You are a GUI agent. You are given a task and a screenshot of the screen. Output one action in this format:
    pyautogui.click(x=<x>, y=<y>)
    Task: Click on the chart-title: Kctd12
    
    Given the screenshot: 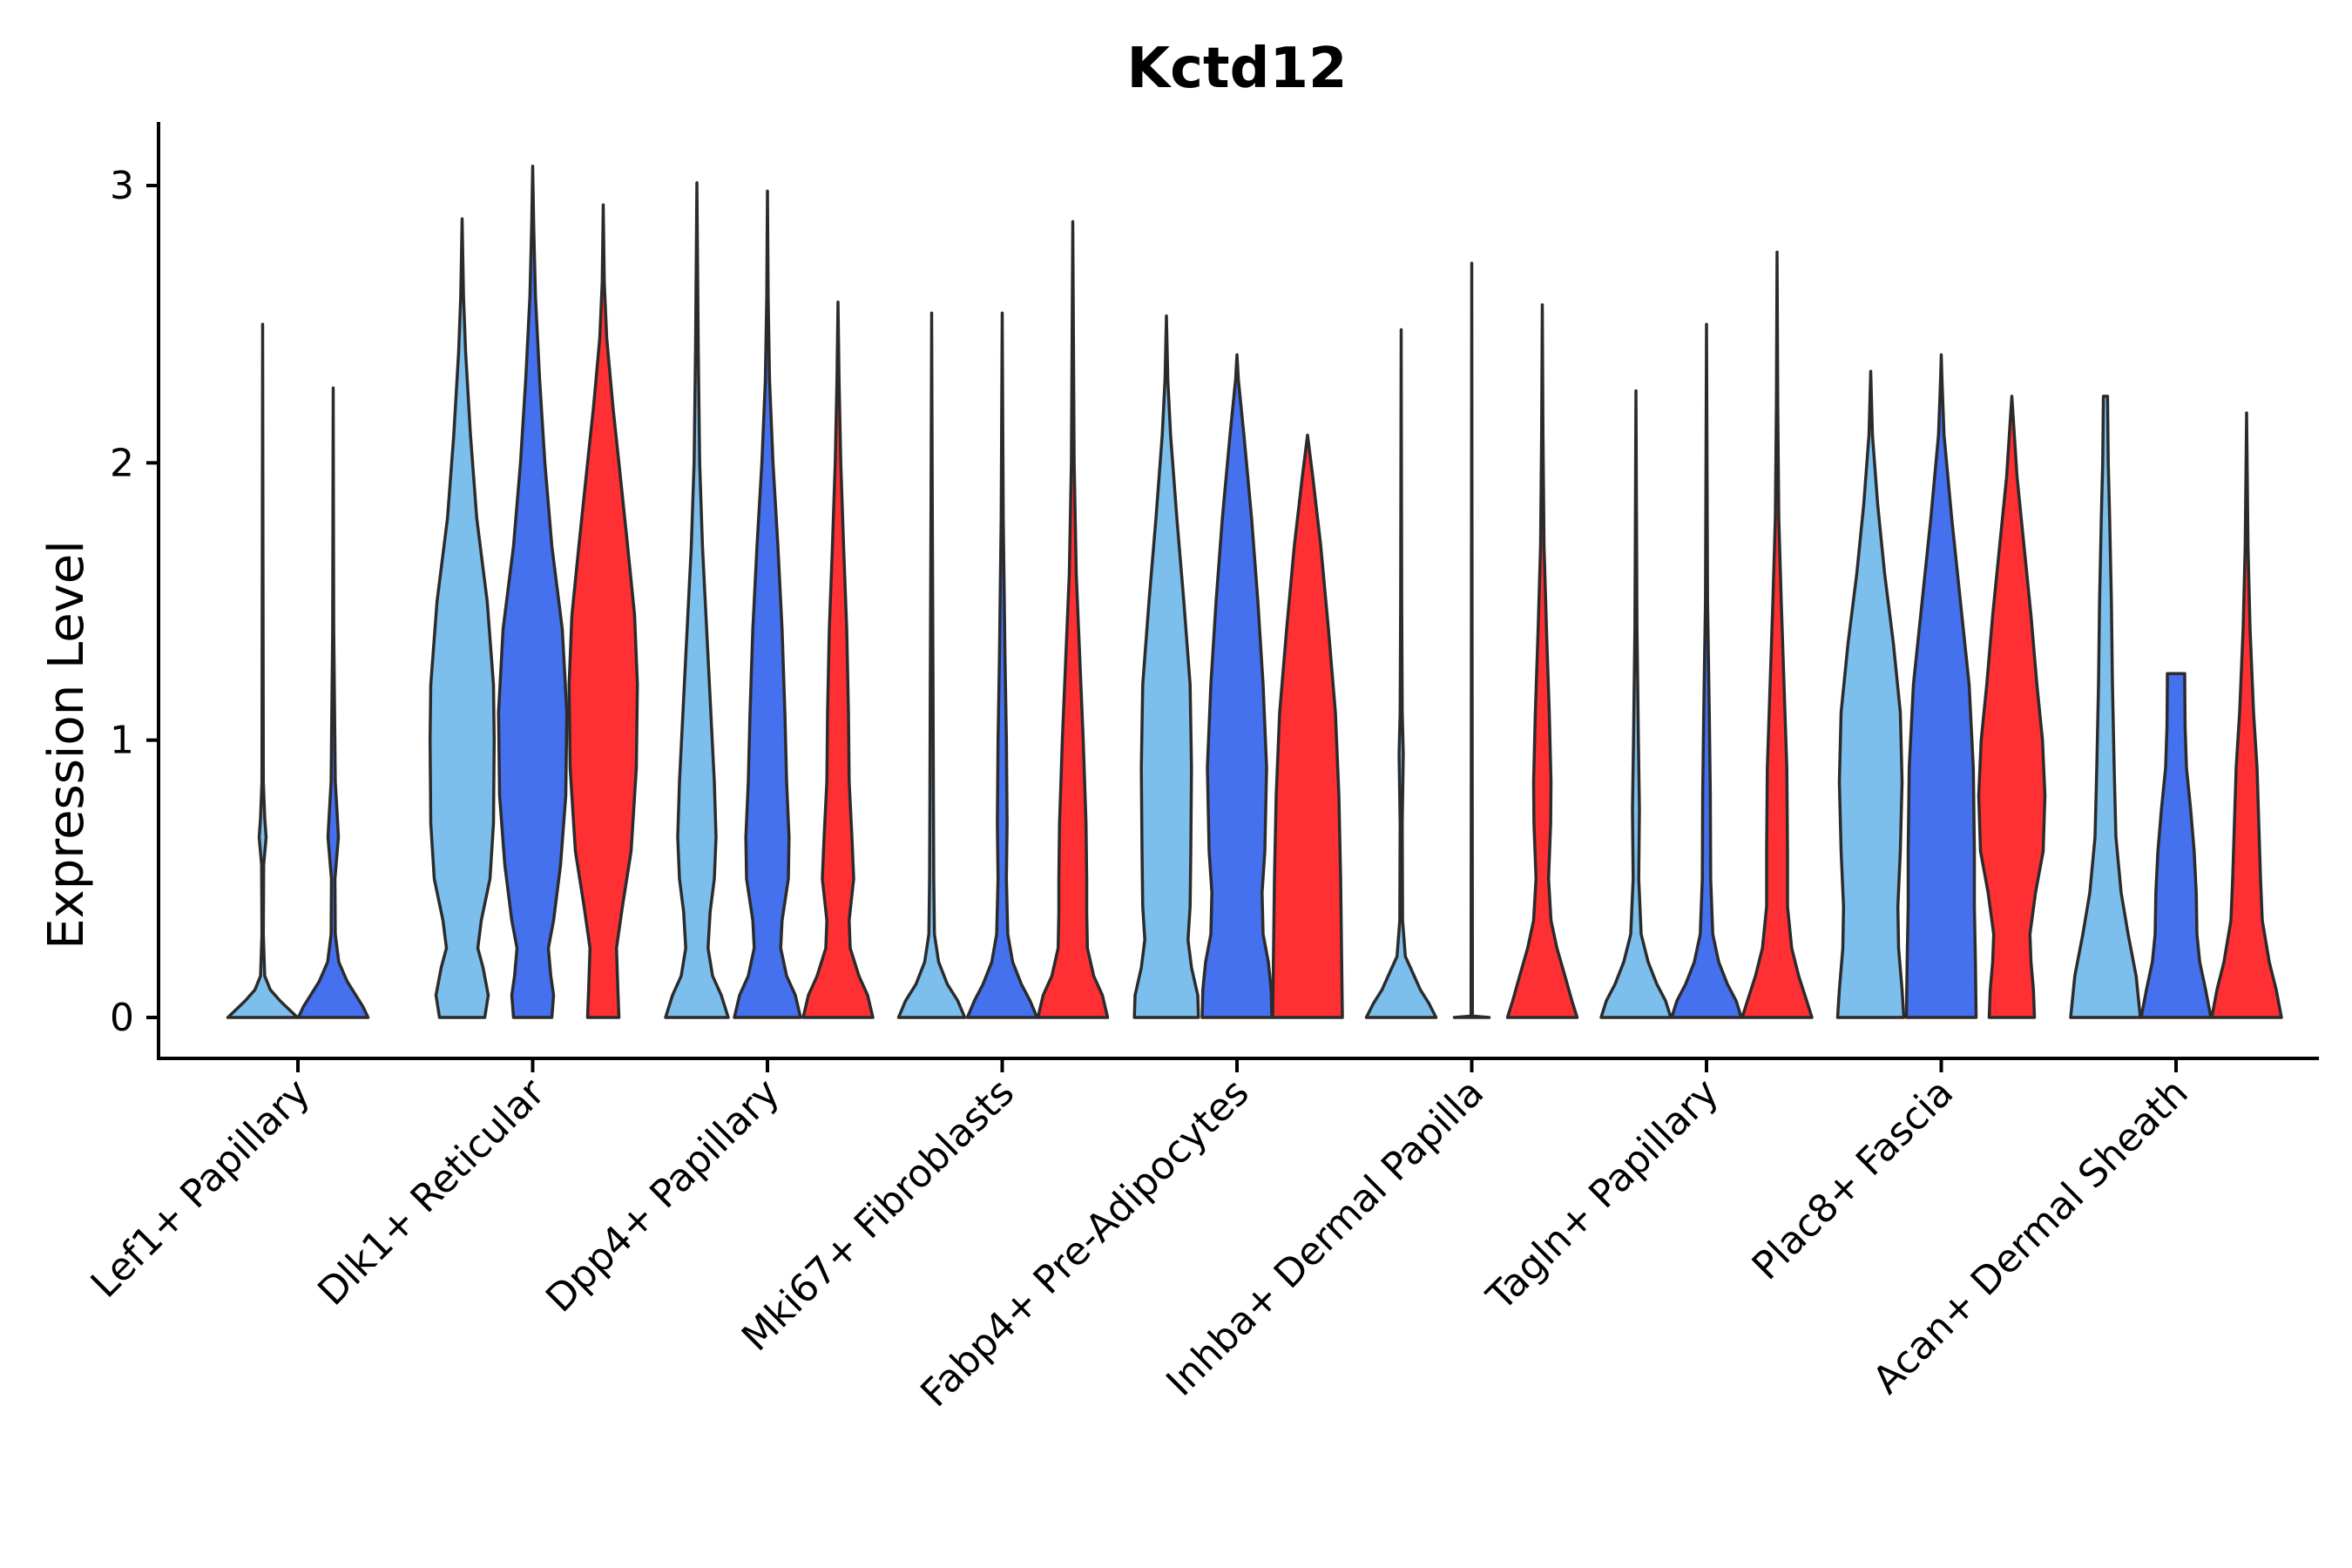 What is the action you would take?
    pyautogui.click(x=1237, y=69)
    